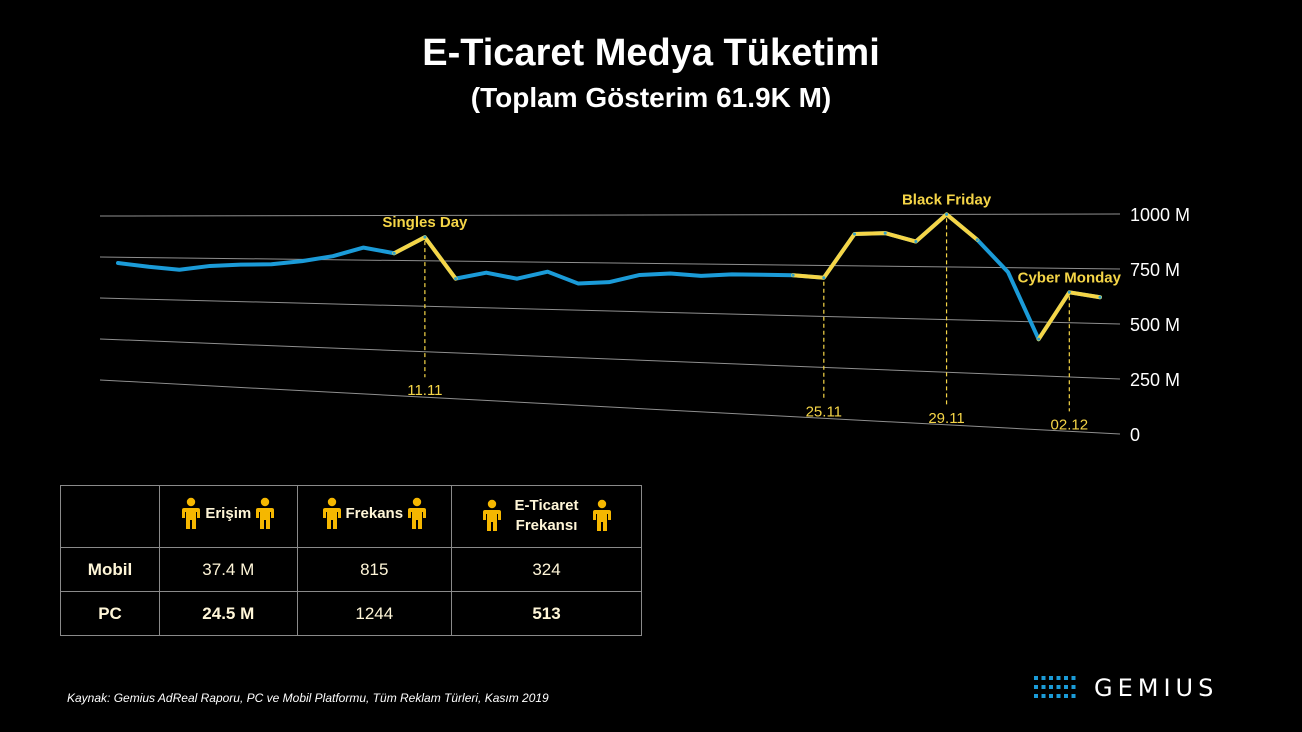 The width and height of the screenshot is (1302, 732). I want to click on cell-mobile-frequency: 815, so click(374, 569).